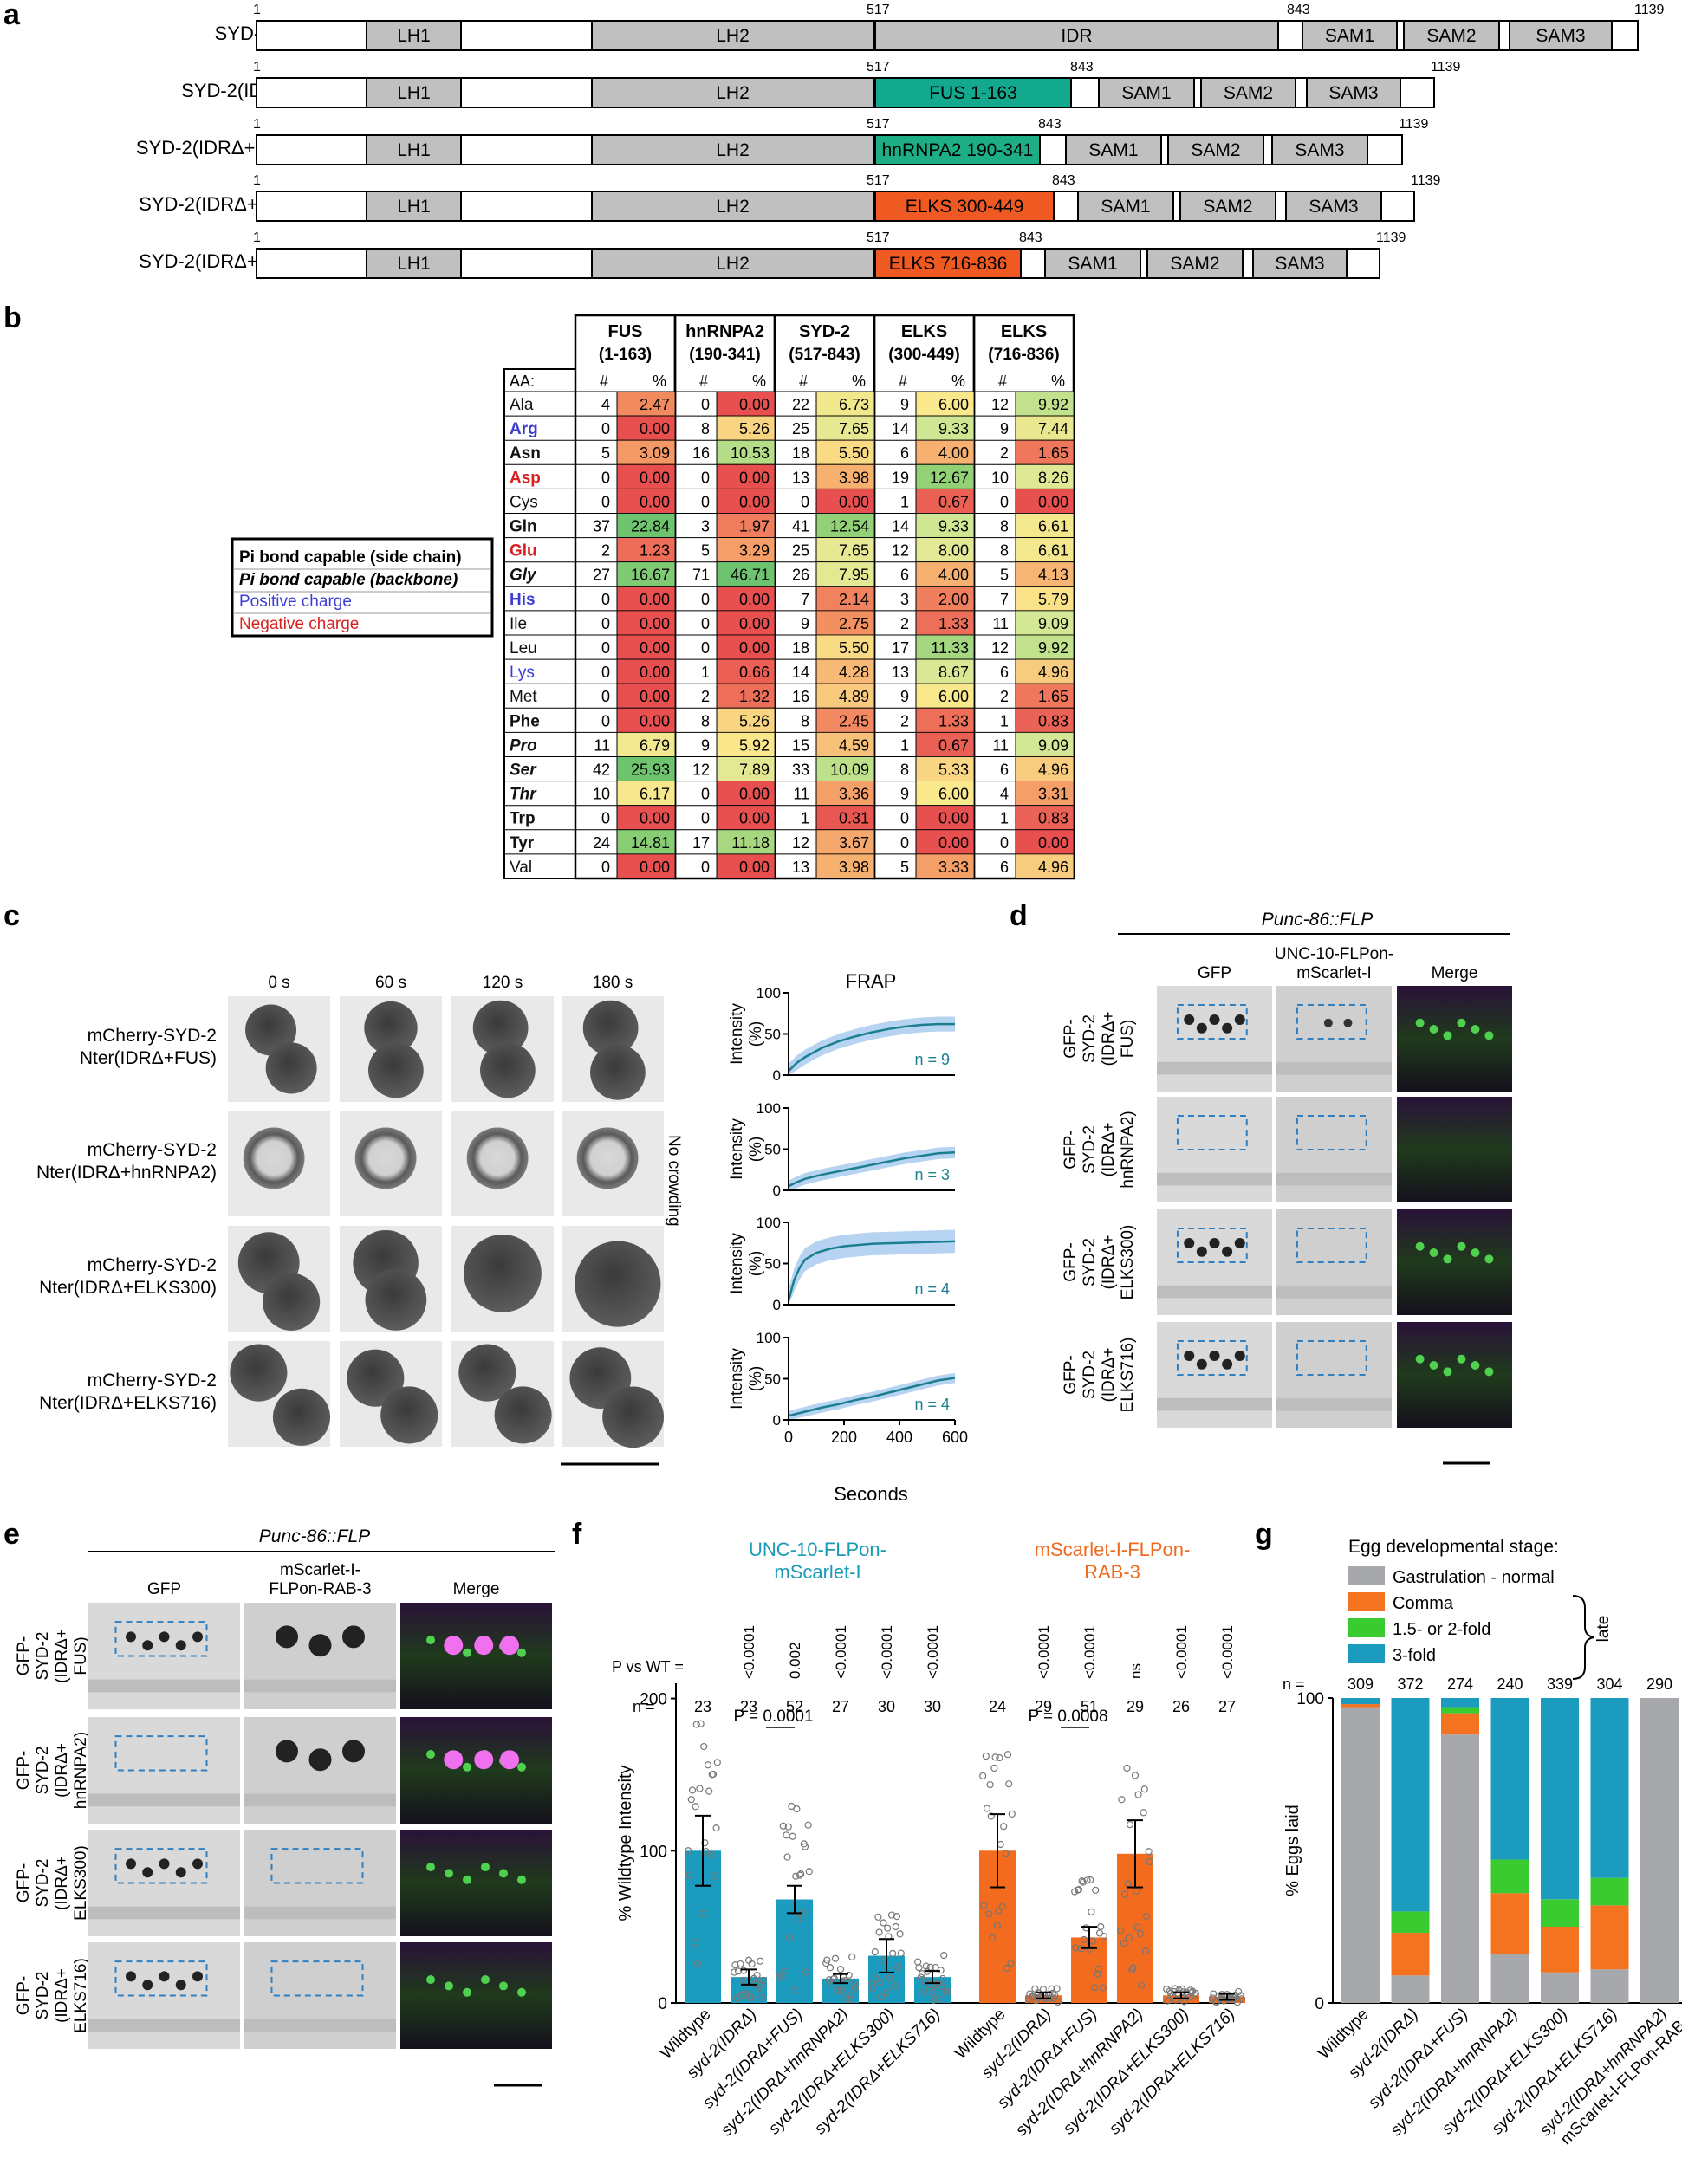 The width and height of the screenshot is (1682, 2184). What do you see at coordinates (953, 501) in the screenshot?
I see `pct-value: 0.67` at bounding box center [953, 501].